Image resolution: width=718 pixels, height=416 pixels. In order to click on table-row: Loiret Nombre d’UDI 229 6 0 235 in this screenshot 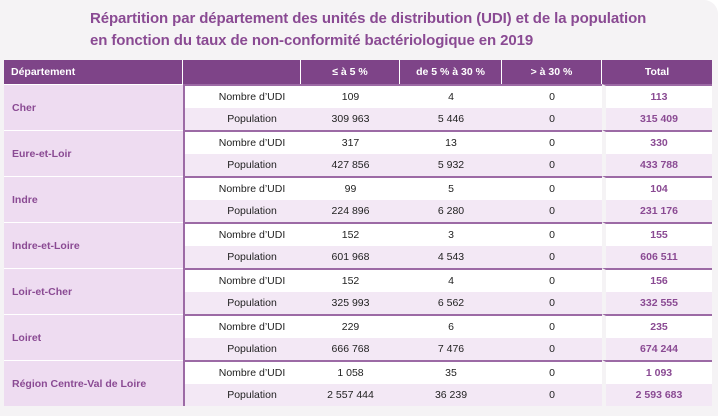, I will do `click(358, 337)`.